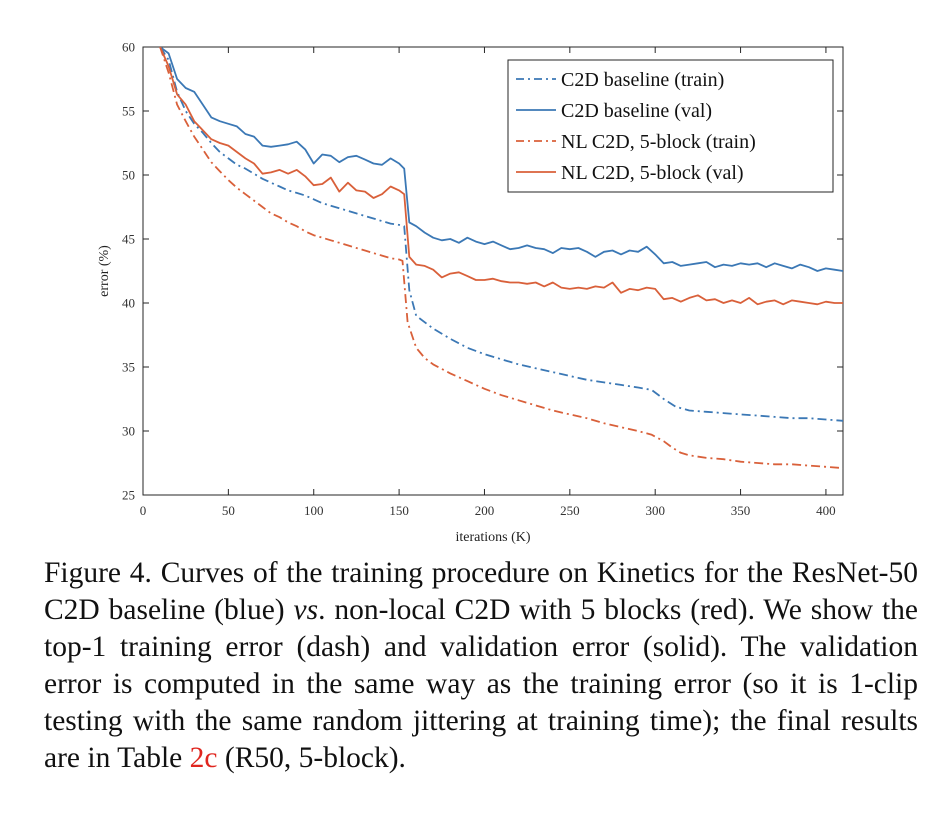  Describe the element at coordinates (128, 47) in the screenshot. I see `y-tick-label: 60` at that location.